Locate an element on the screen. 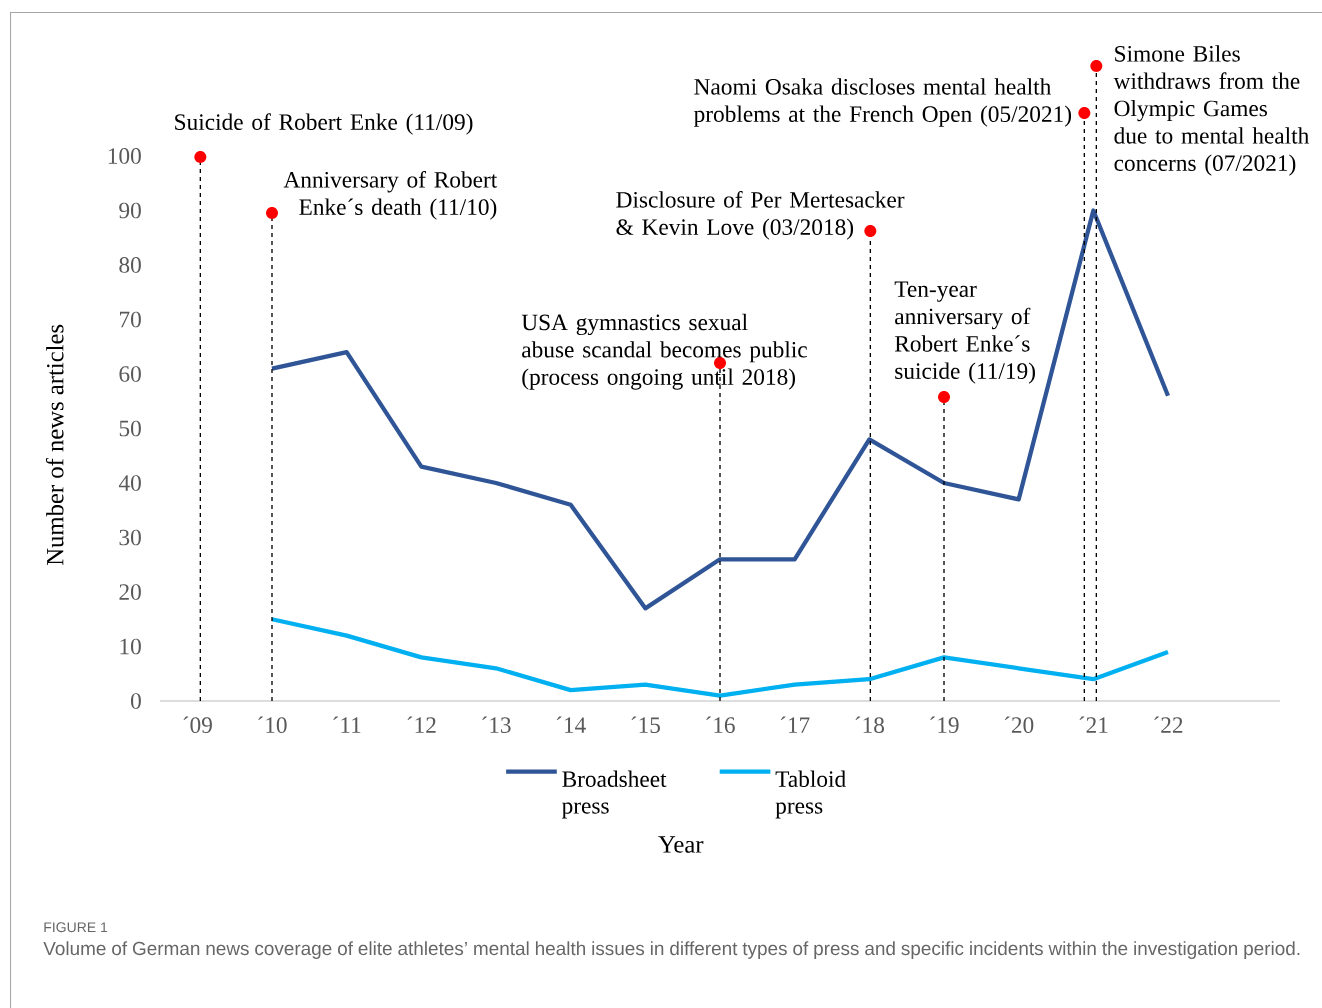  legend-label: Tabloid press is located at coordinates (810, 794).